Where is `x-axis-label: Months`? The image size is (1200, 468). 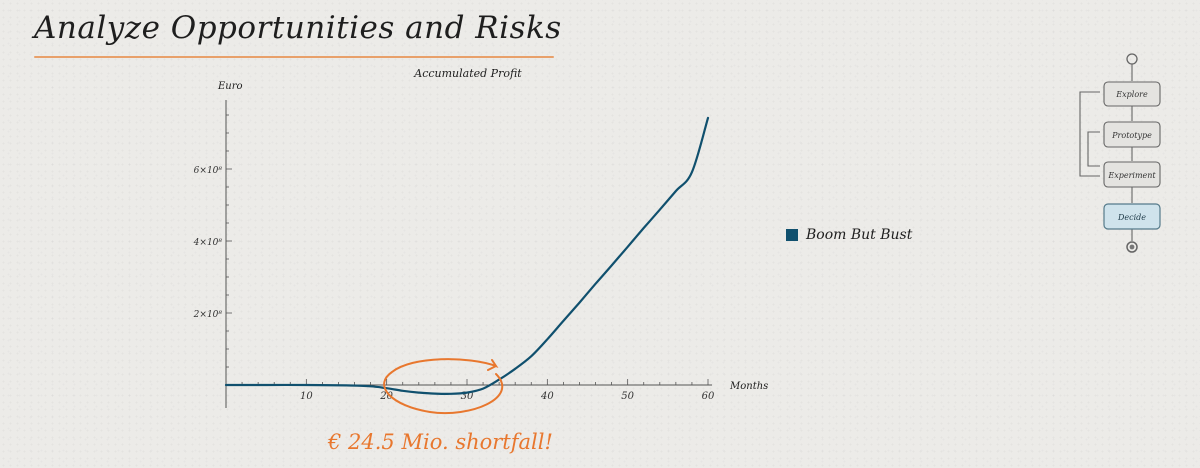
x-axis-label: Months is located at coordinates (748, 386).